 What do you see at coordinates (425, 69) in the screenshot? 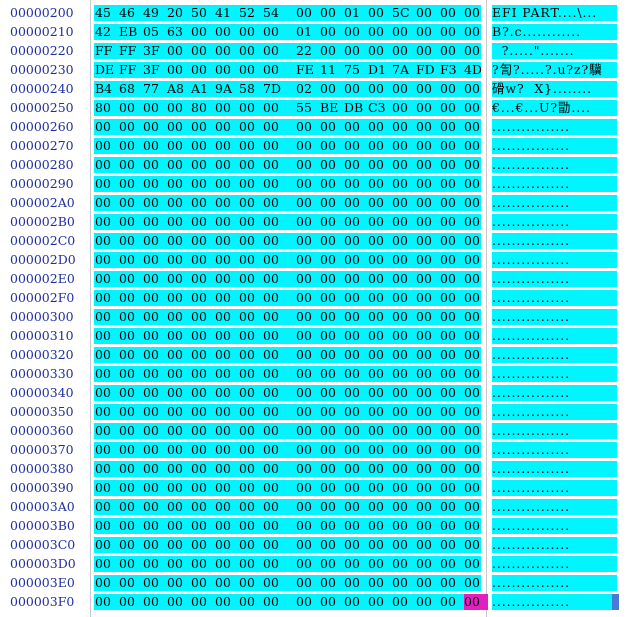
I see `hex-byte: FD` at bounding box center [425, 69].